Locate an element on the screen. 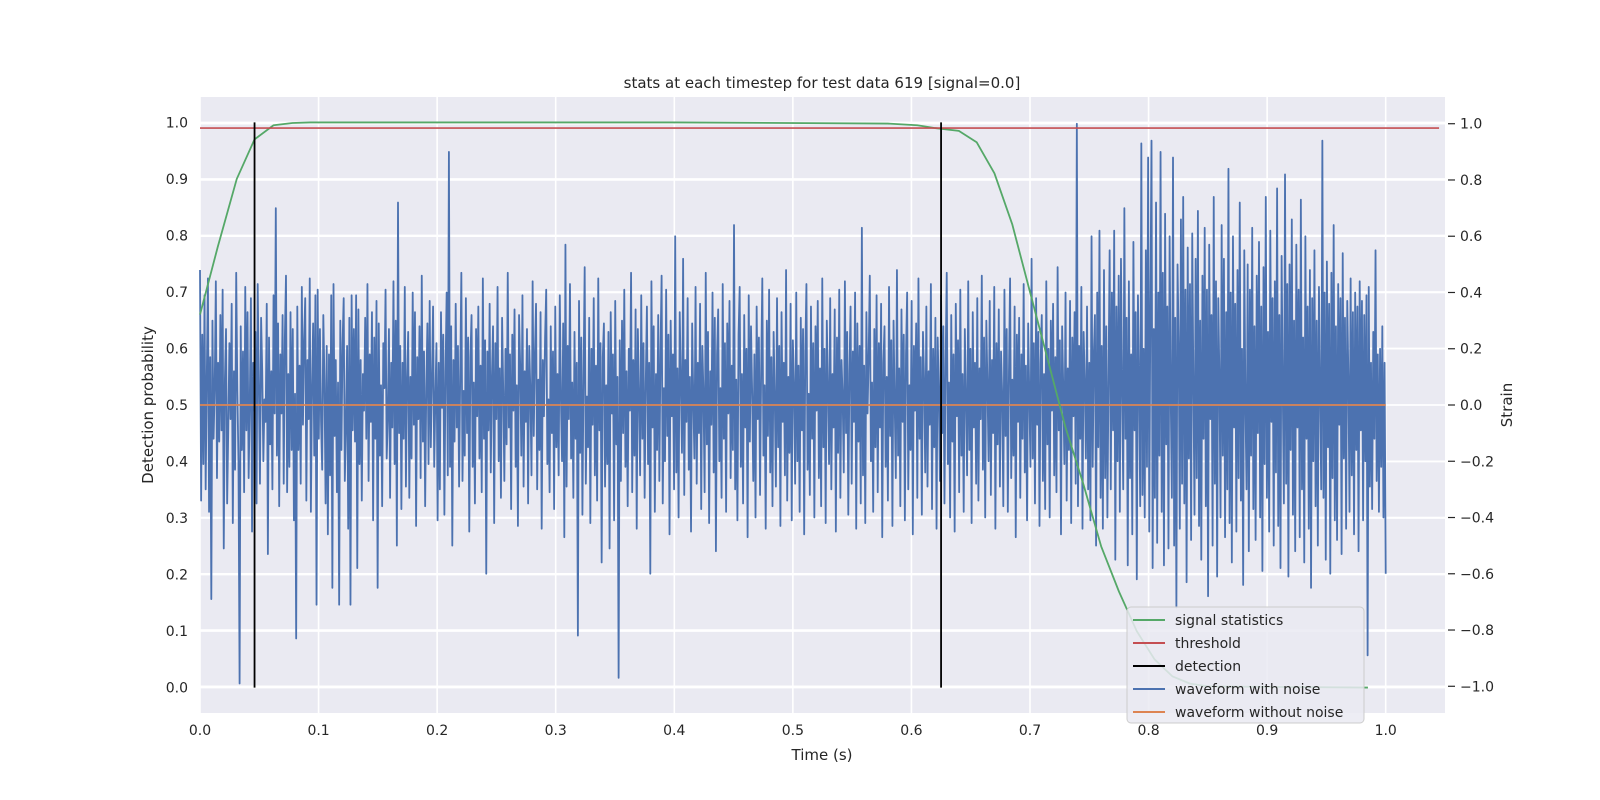 The height and width of the screenshot is (800, 1600). legend-entry: threshold is located at coordinates (1208, 644).